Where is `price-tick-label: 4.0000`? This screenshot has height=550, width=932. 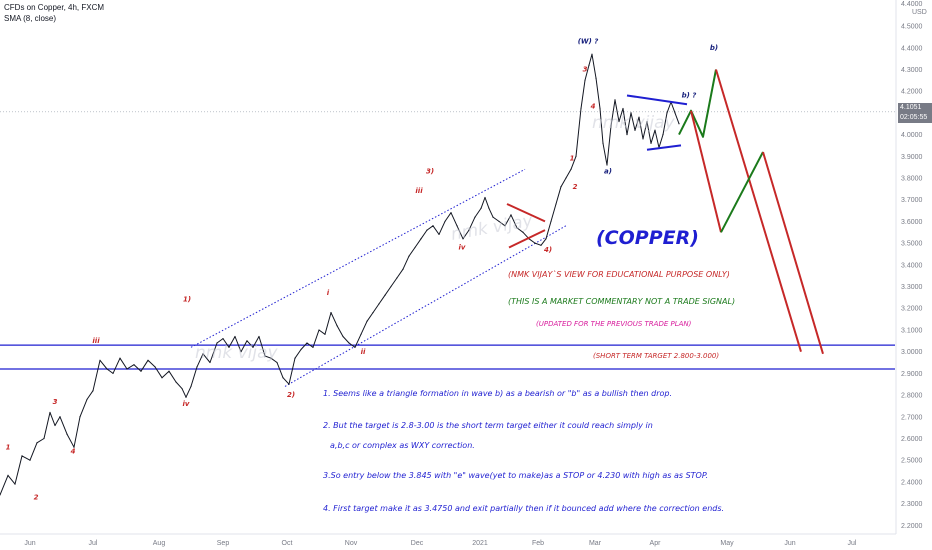
price-tick-label: 4.0000 is located at coordinates (912, 135).